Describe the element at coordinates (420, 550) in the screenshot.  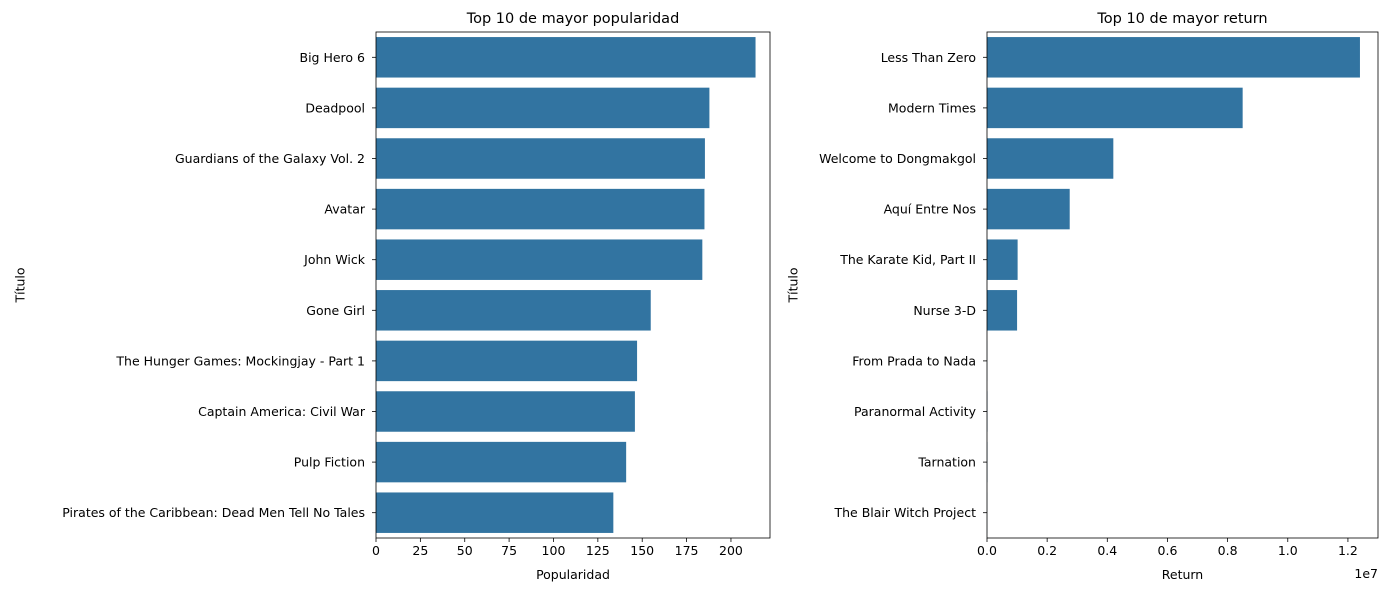
I see `x-tick-label: 25` at that location.